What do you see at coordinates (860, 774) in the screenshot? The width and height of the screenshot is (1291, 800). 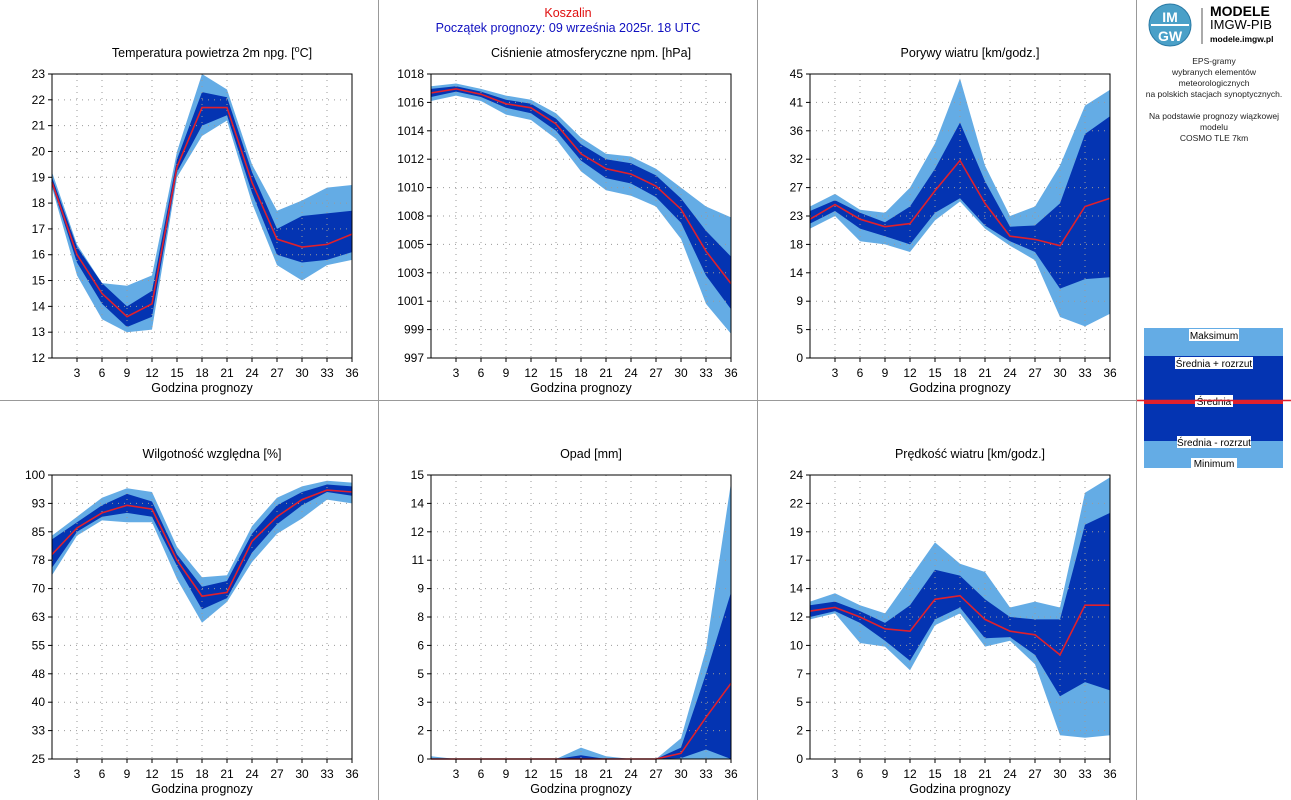 I see `x-tick-label: 6` at bounding box center [860, 774].